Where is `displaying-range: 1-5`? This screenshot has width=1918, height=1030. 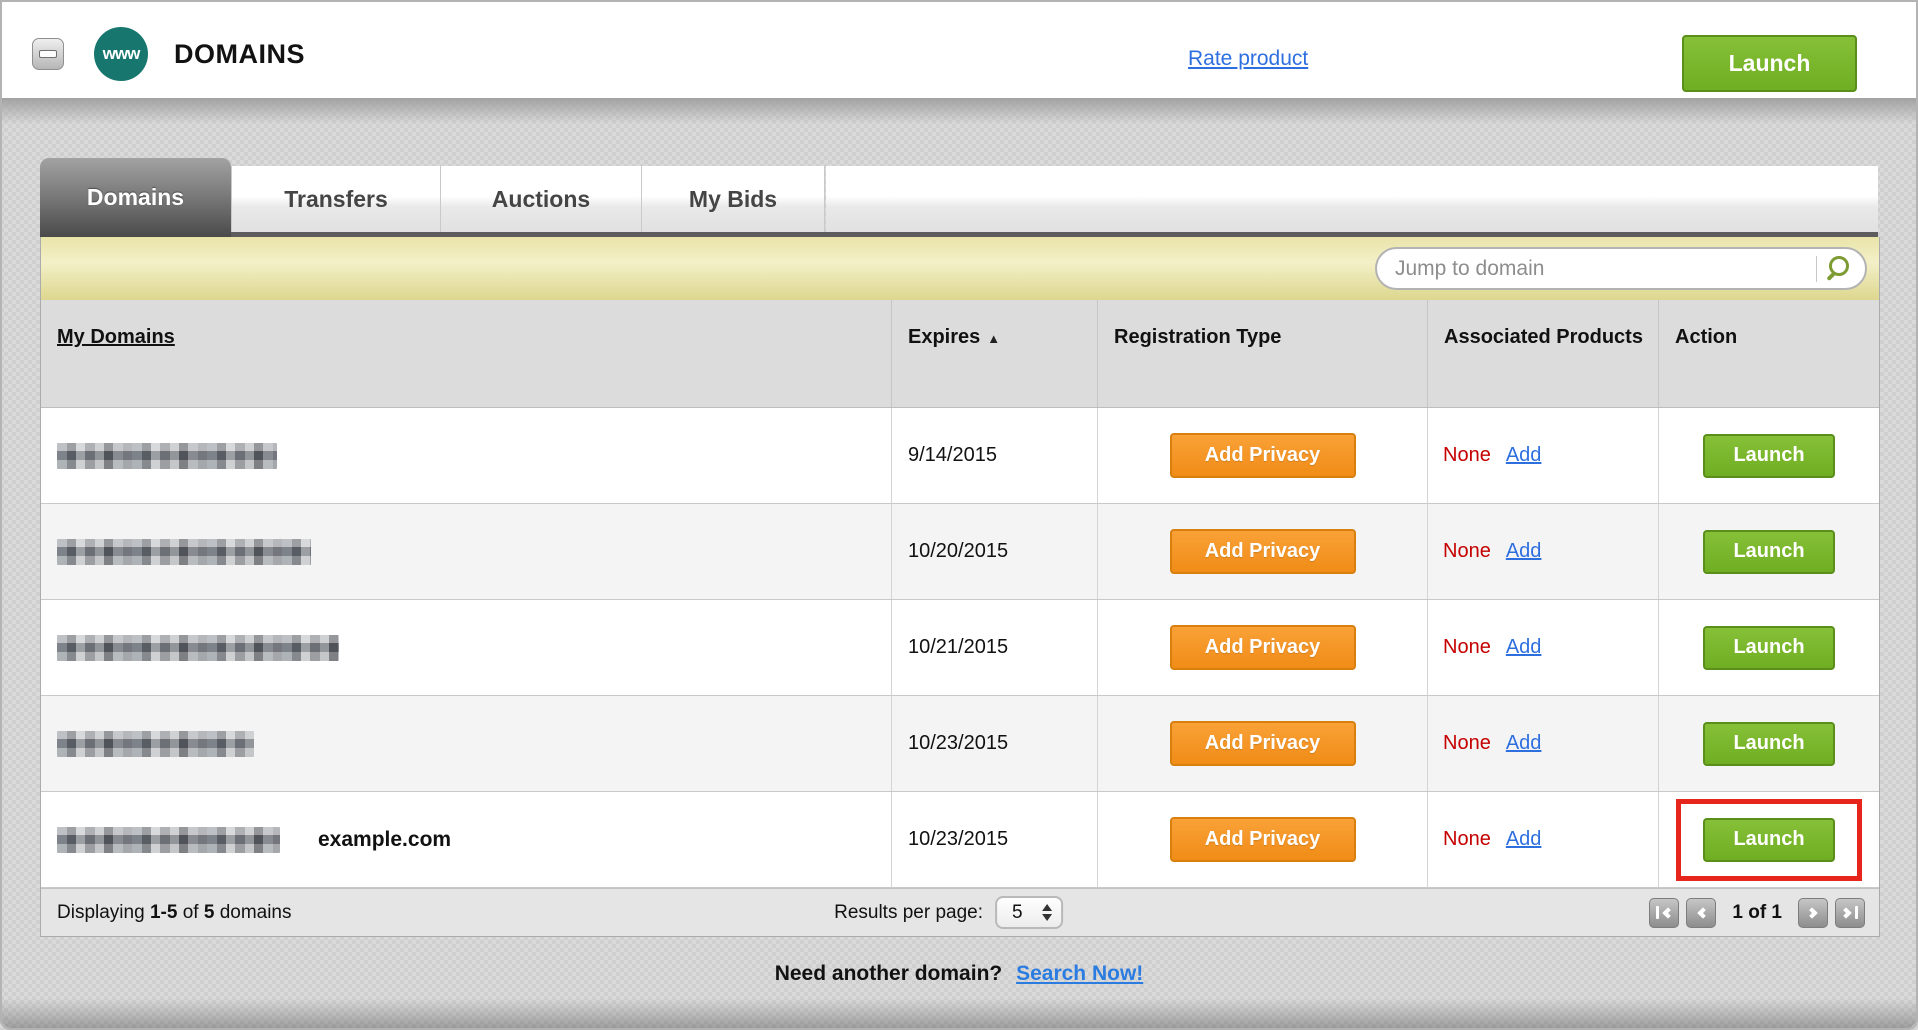
displaying-range: 1-5 is located at coordinates (163, 912).